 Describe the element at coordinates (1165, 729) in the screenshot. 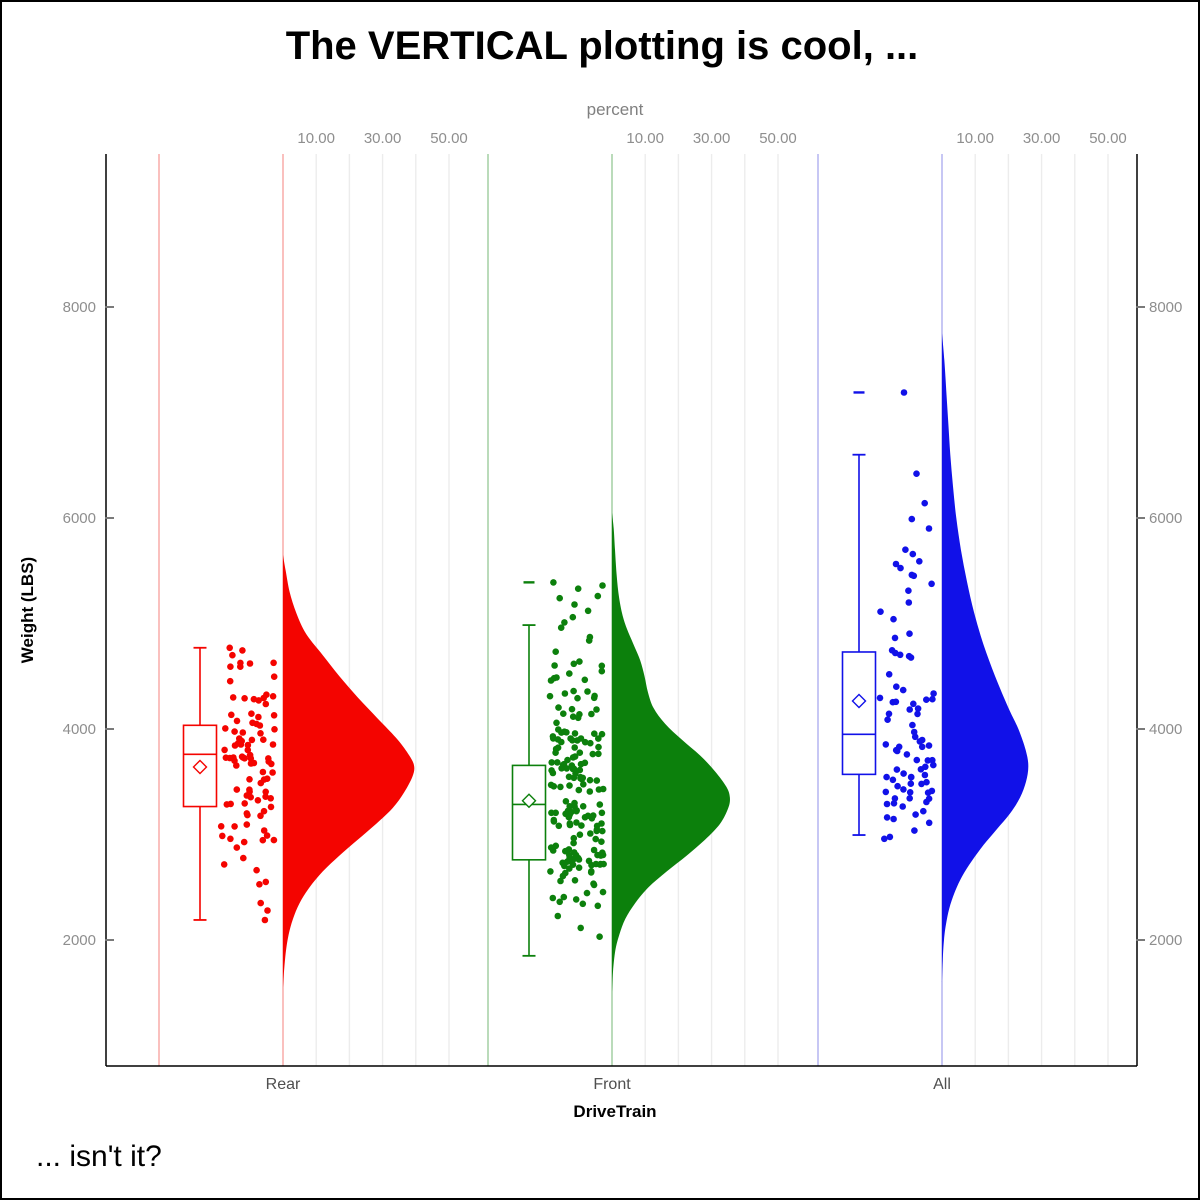

I see `y-tick-label-right-4000: 4000` at that location.